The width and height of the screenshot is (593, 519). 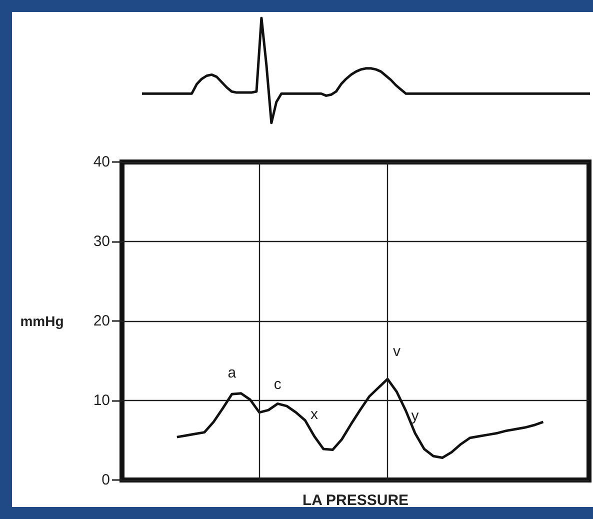 What do you see at coordinates (360, 418) in the screenshot?
I see `line-series` at bounding box center [360, 418].